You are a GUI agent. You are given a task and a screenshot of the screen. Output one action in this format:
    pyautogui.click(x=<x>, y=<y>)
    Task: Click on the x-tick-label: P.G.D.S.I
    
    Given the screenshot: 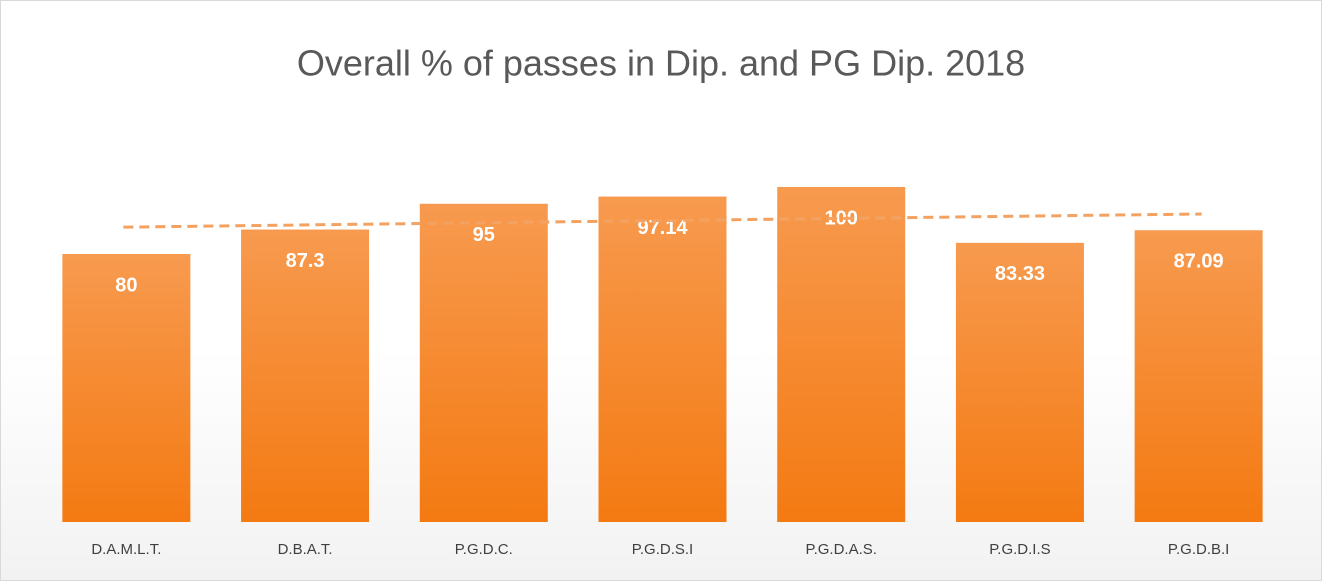 What is the action you would take?
    pyautogui.click(x=662, y=549)
    